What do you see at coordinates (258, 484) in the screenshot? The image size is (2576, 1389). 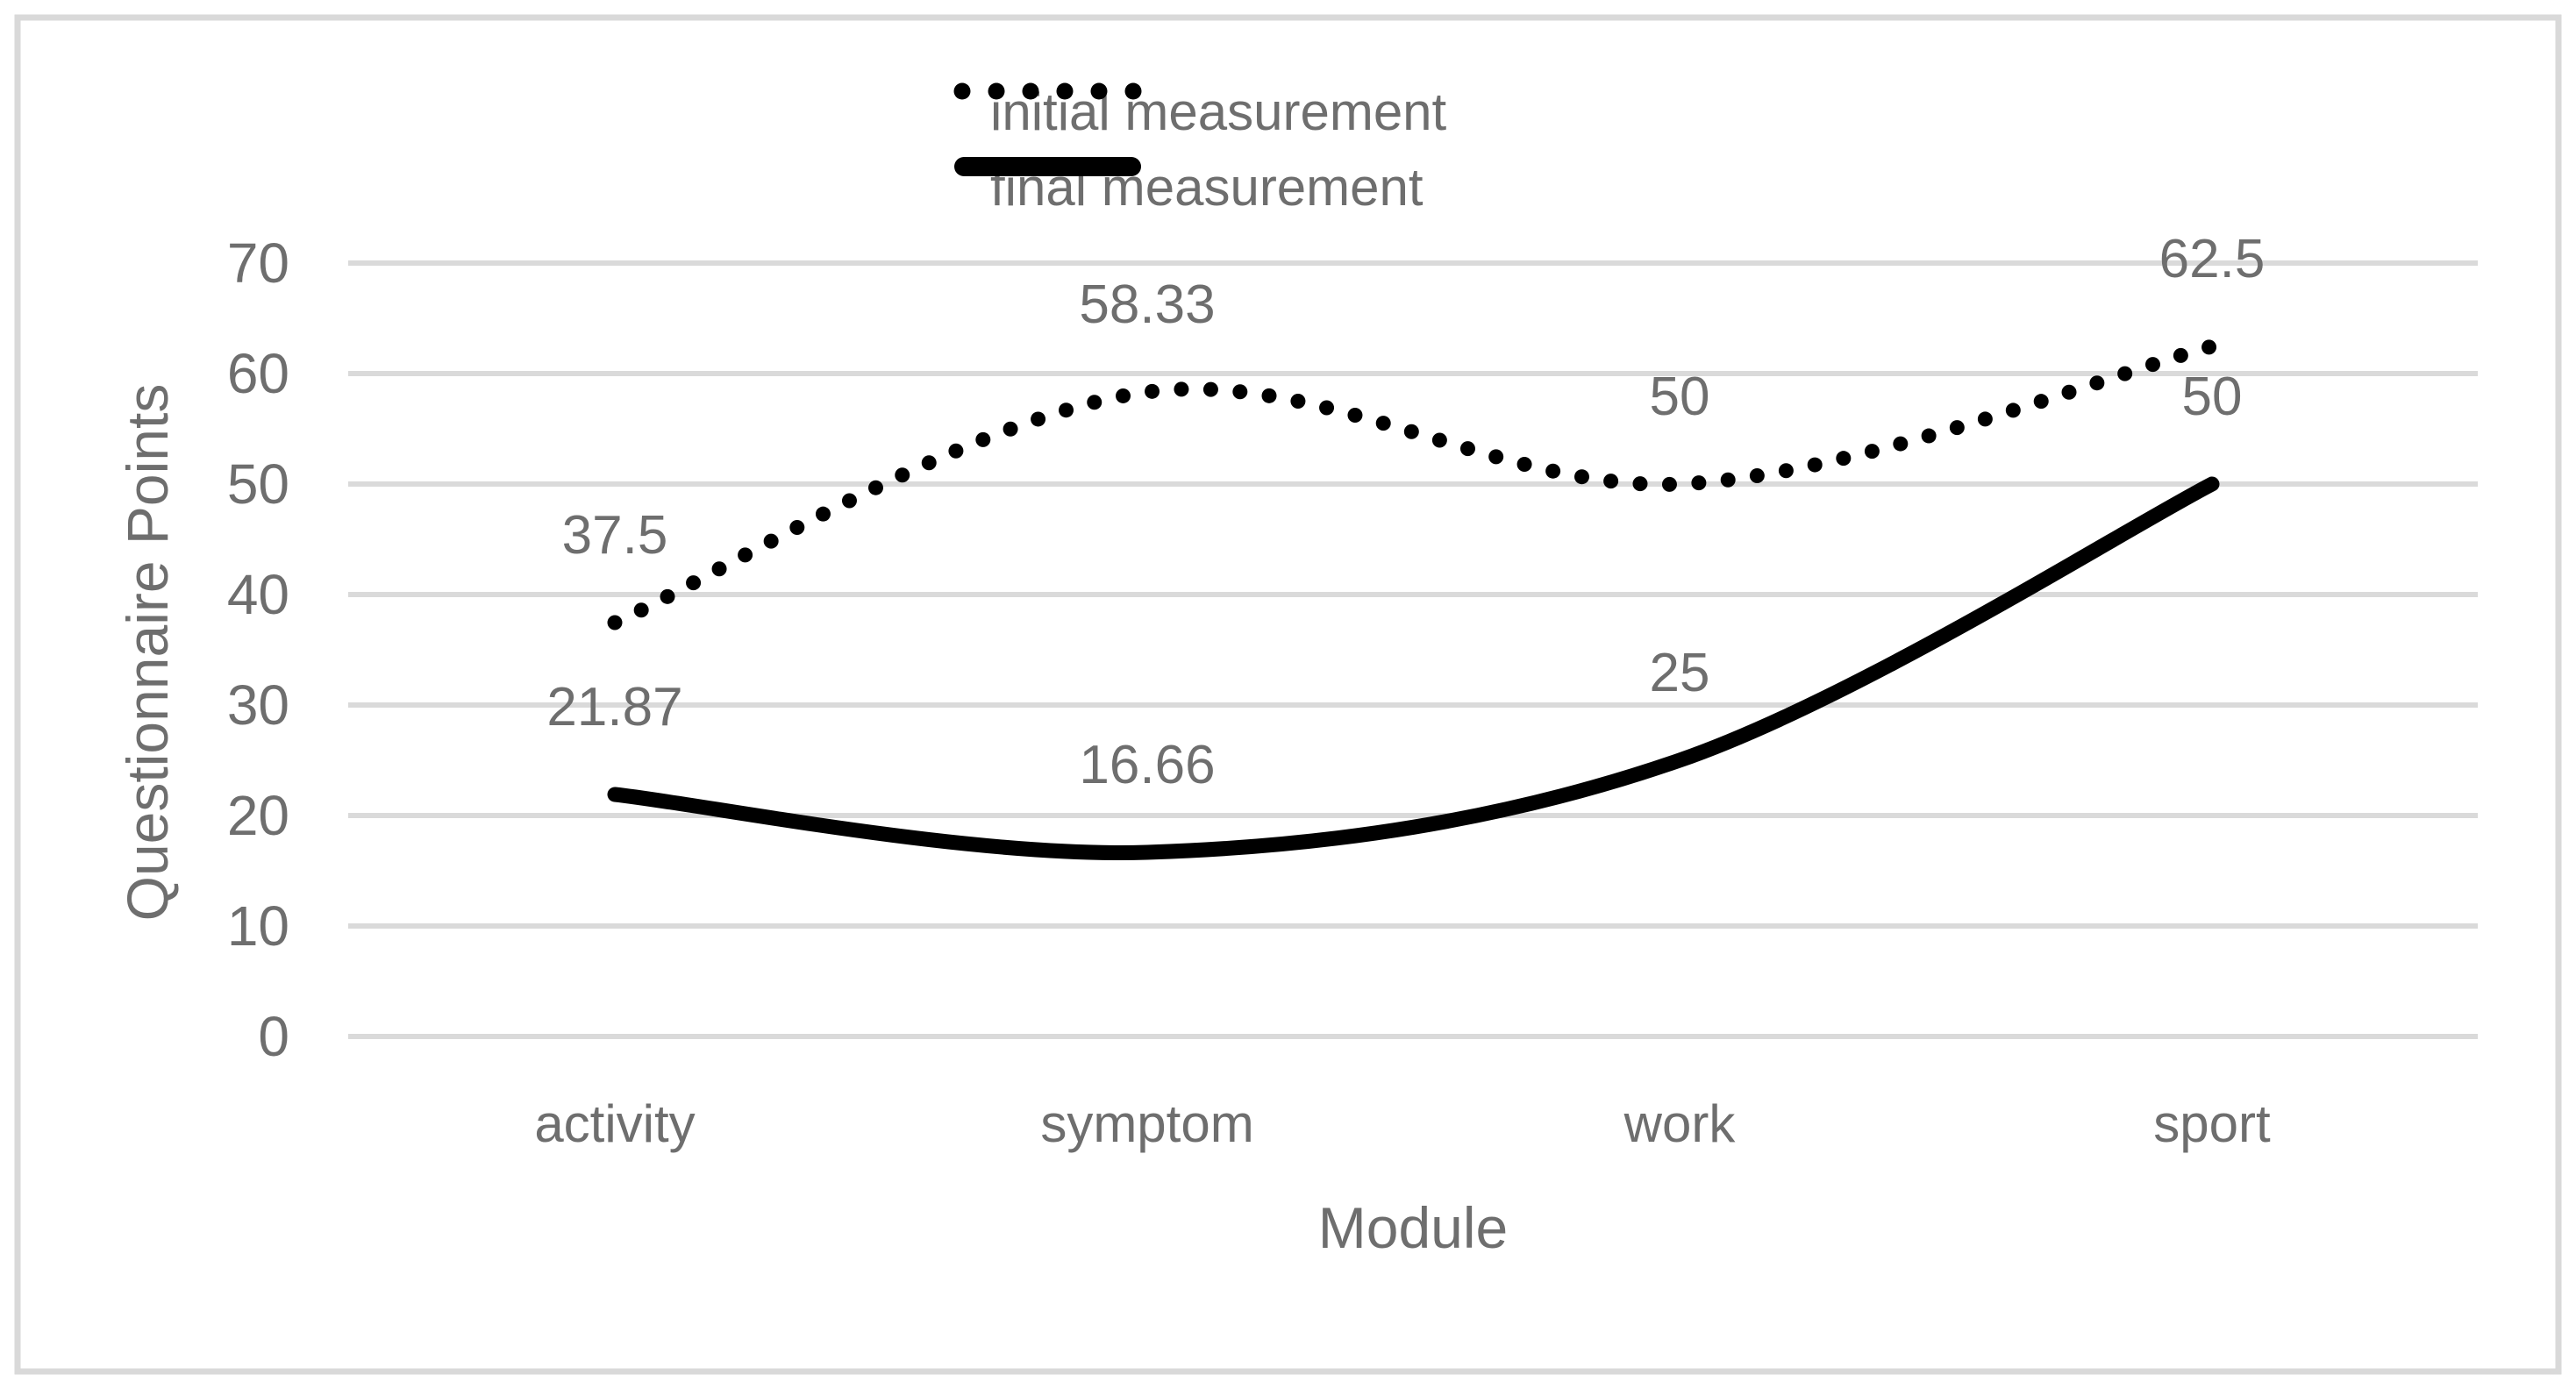 I see `y-tick-label: 50` at bounding box center [258, 484].